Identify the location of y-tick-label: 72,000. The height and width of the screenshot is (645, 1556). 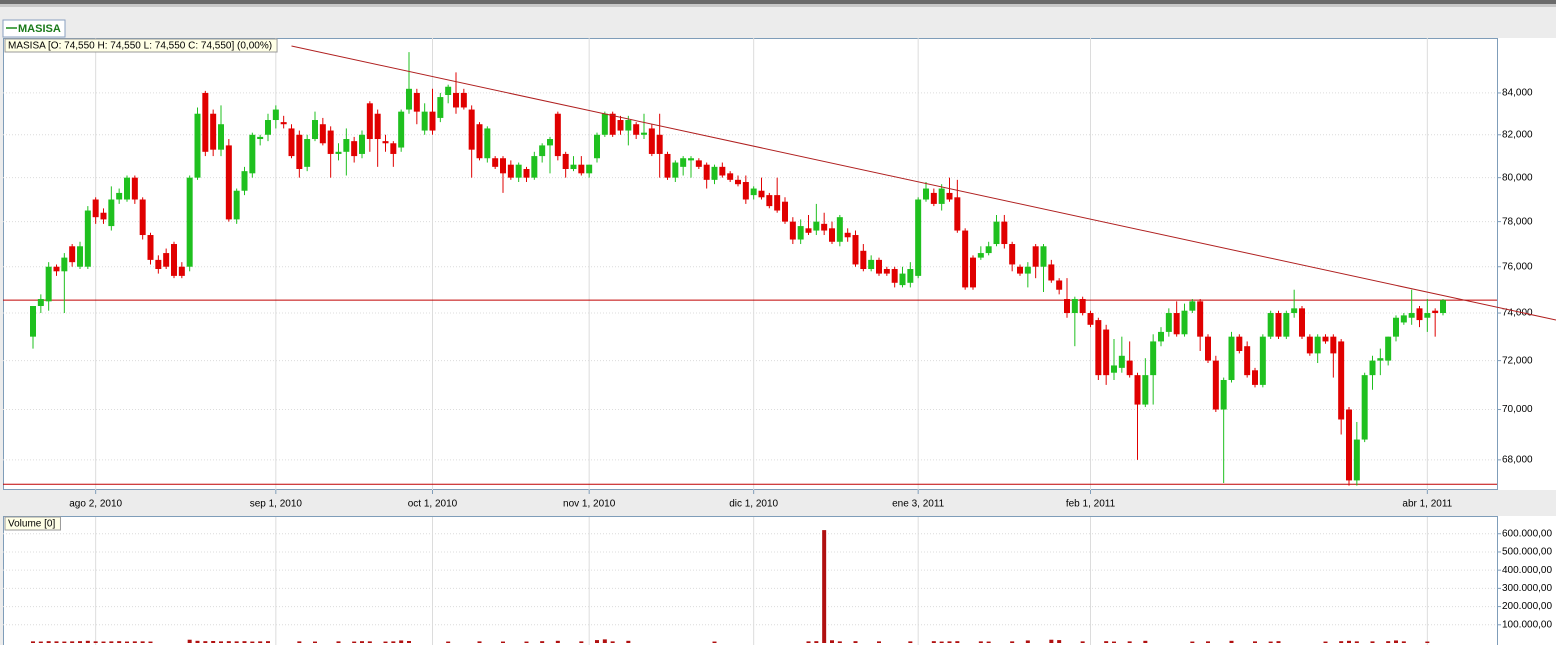
(1517, 360).